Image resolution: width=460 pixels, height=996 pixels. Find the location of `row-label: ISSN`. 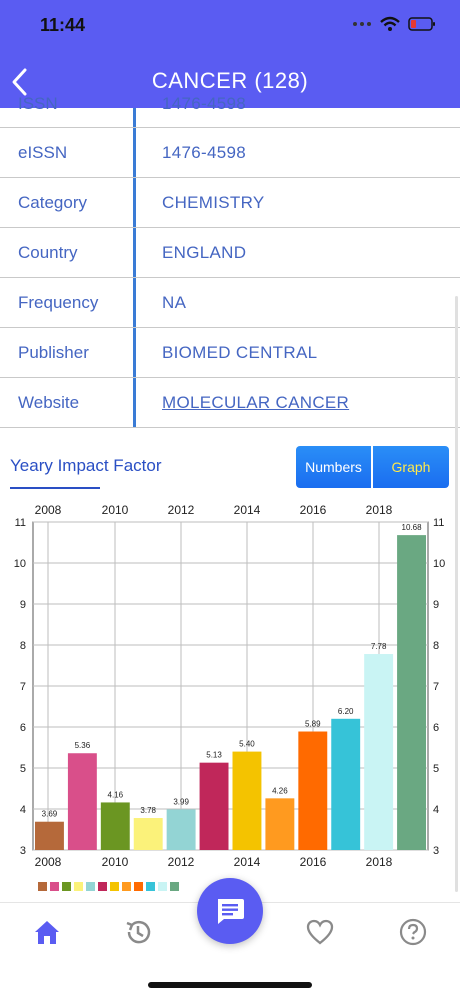

row-label: ISSN is located at coordinates (38, 103).